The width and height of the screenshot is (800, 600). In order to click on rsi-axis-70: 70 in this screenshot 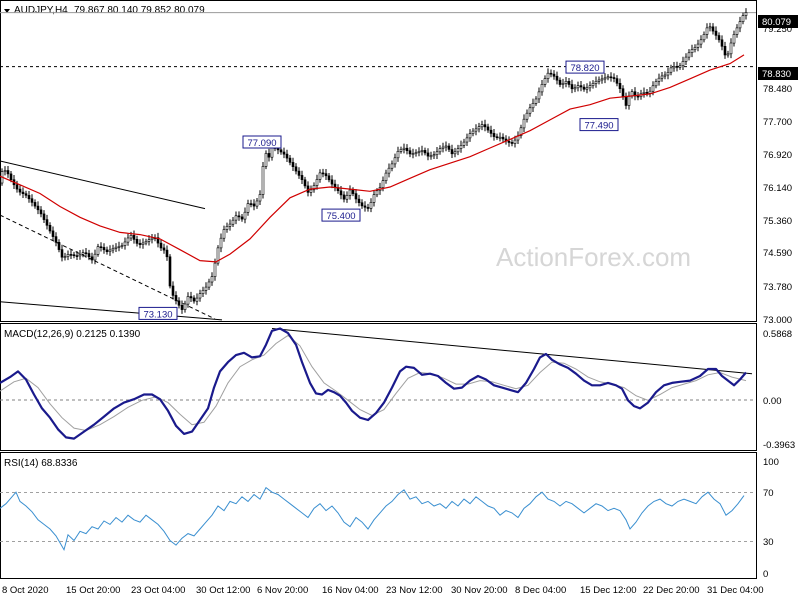, I will do `click(768, 493)`.